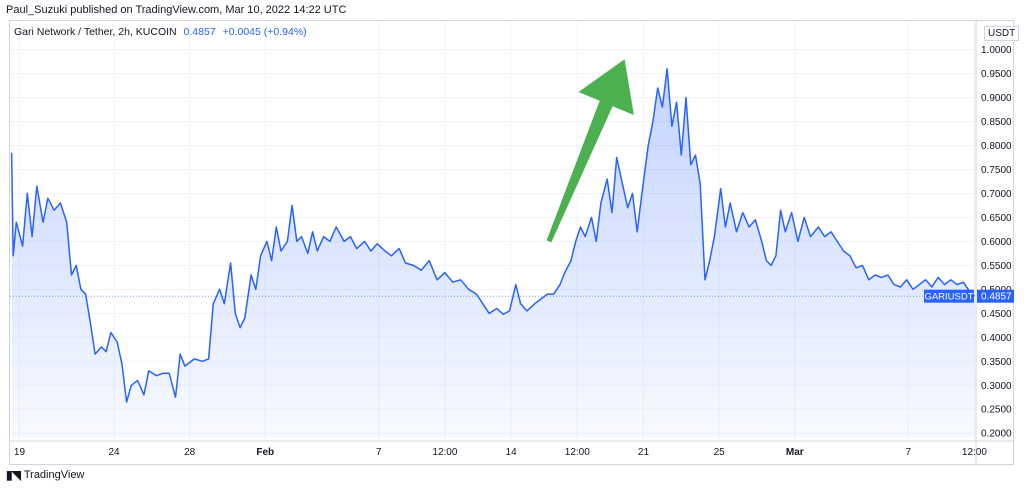 This screenshot has height=489, width=1024. I want to click on symbol-change: +0.0045 (+0.94%), so click(264, 32).